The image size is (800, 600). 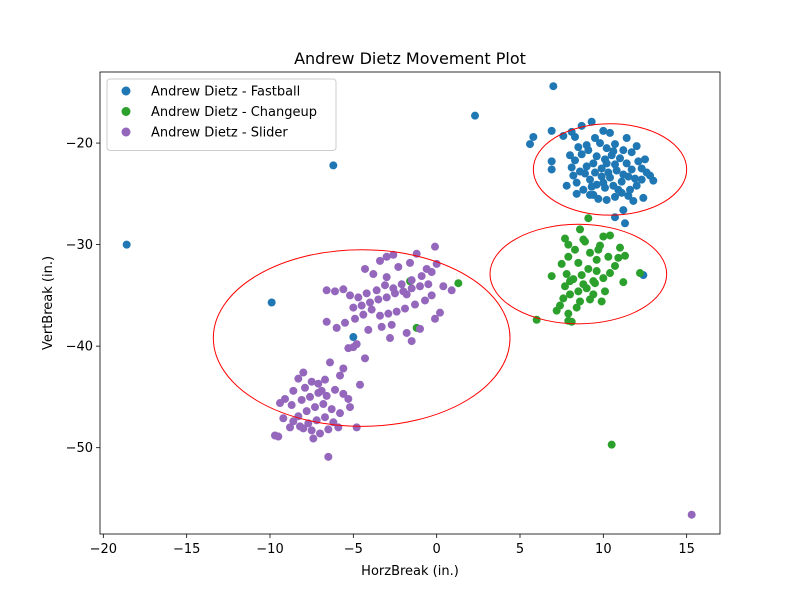 What do you see at coordinates (578, 274) in the screenshot?
I see `ellipse-changeup` at bounding box center [578, 274].